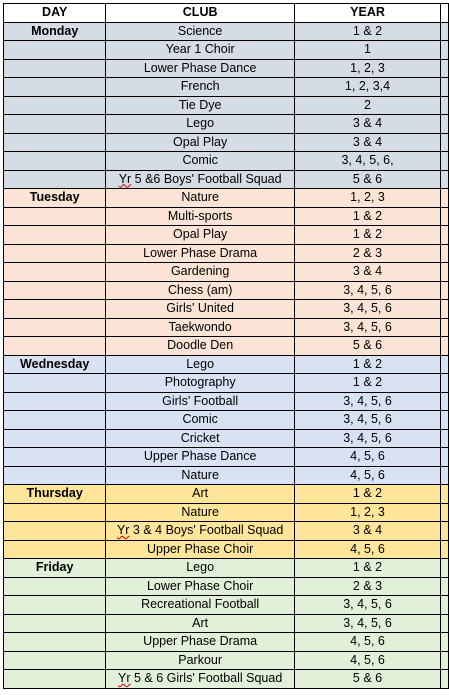  I want to click on club-cell: French, so click(200, 87).